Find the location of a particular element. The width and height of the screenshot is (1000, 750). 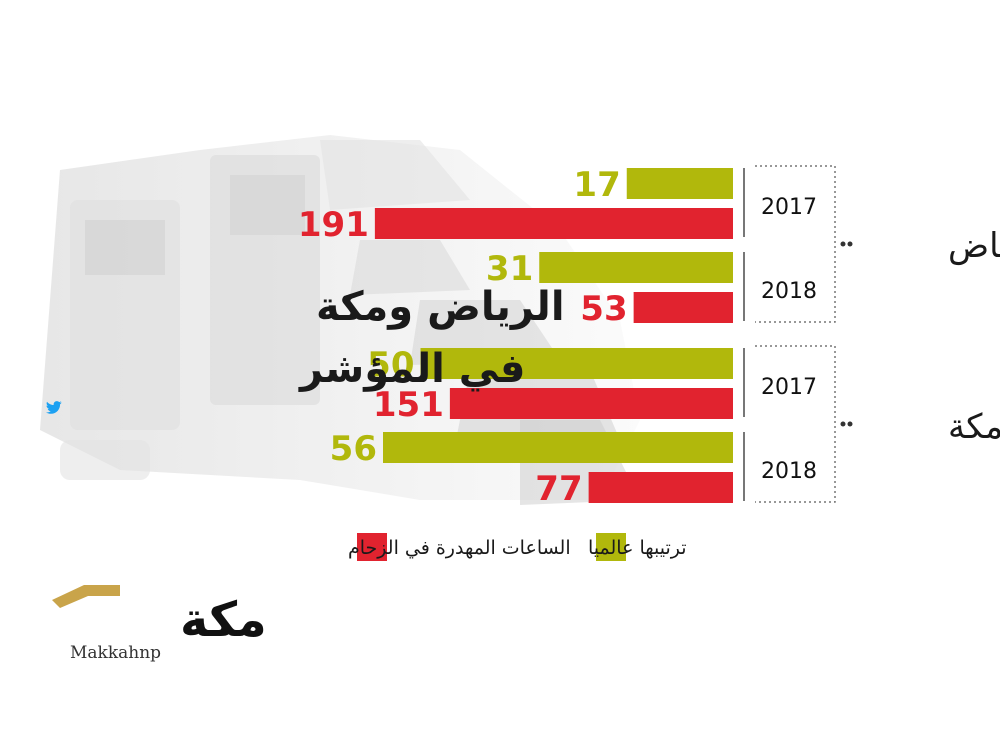

makkah-logo: مكة Makkahnp is located at coordinates (156, 532).